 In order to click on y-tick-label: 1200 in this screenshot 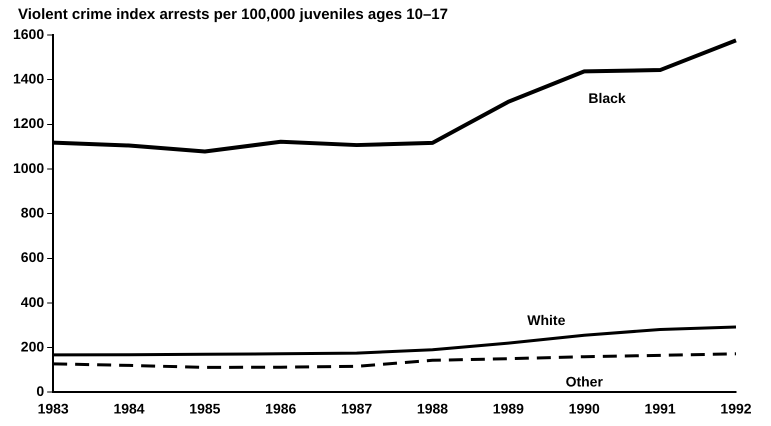, I will do `click(28, 123)`.